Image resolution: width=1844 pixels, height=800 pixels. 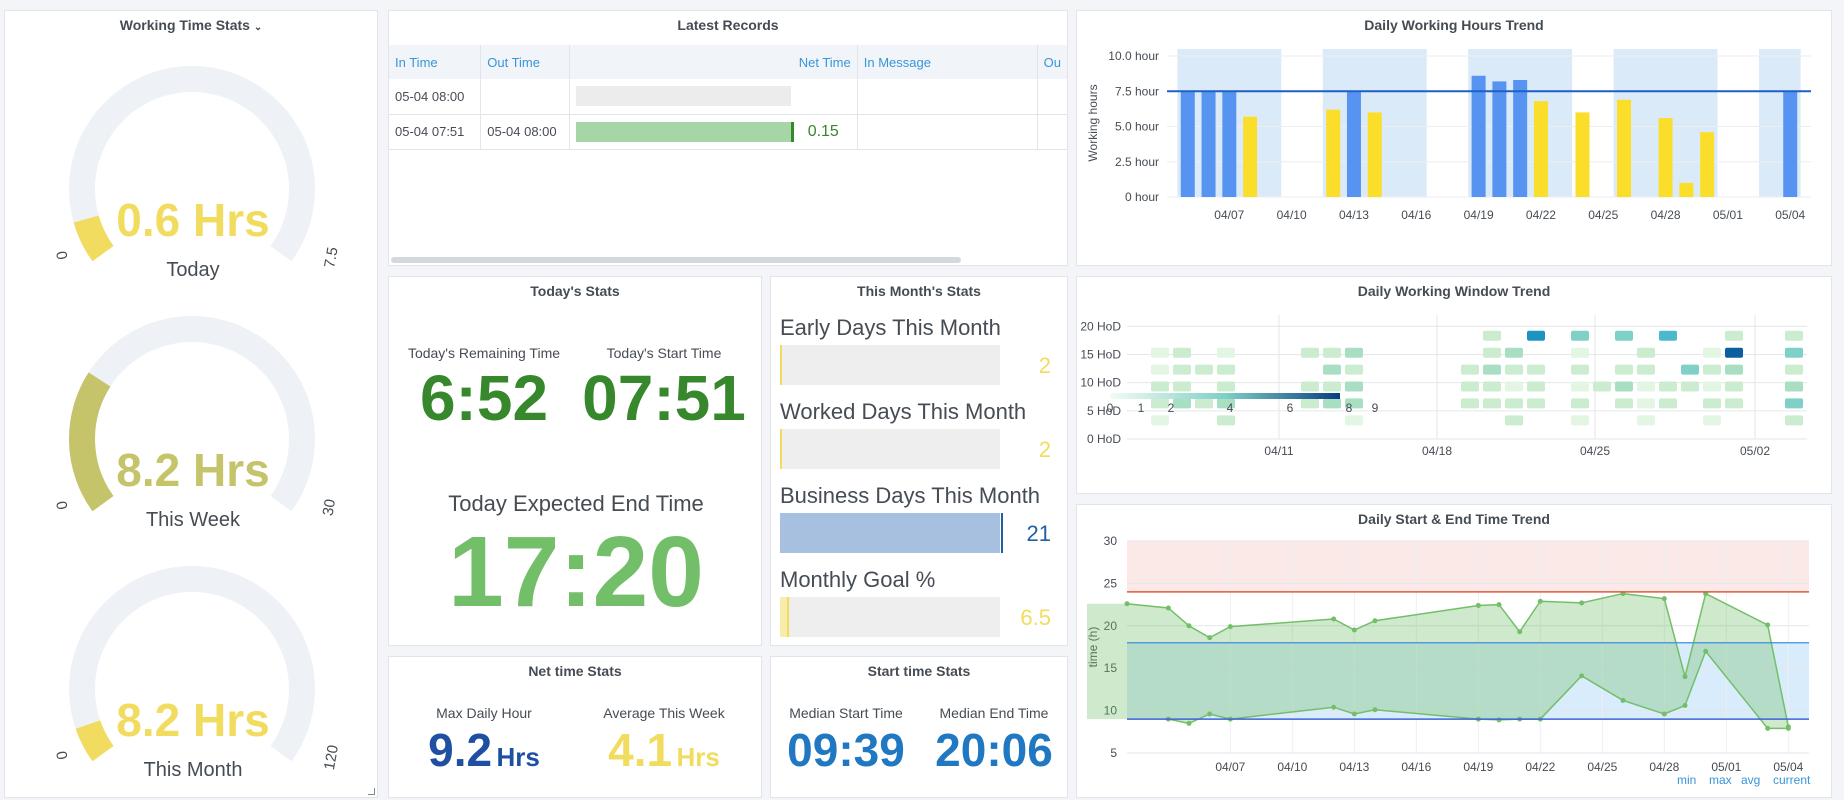 What do you see at coordinates (1111, 668) in the screenshot?
I see `y-tick-label: 15` at bounding box center [1111, 668].